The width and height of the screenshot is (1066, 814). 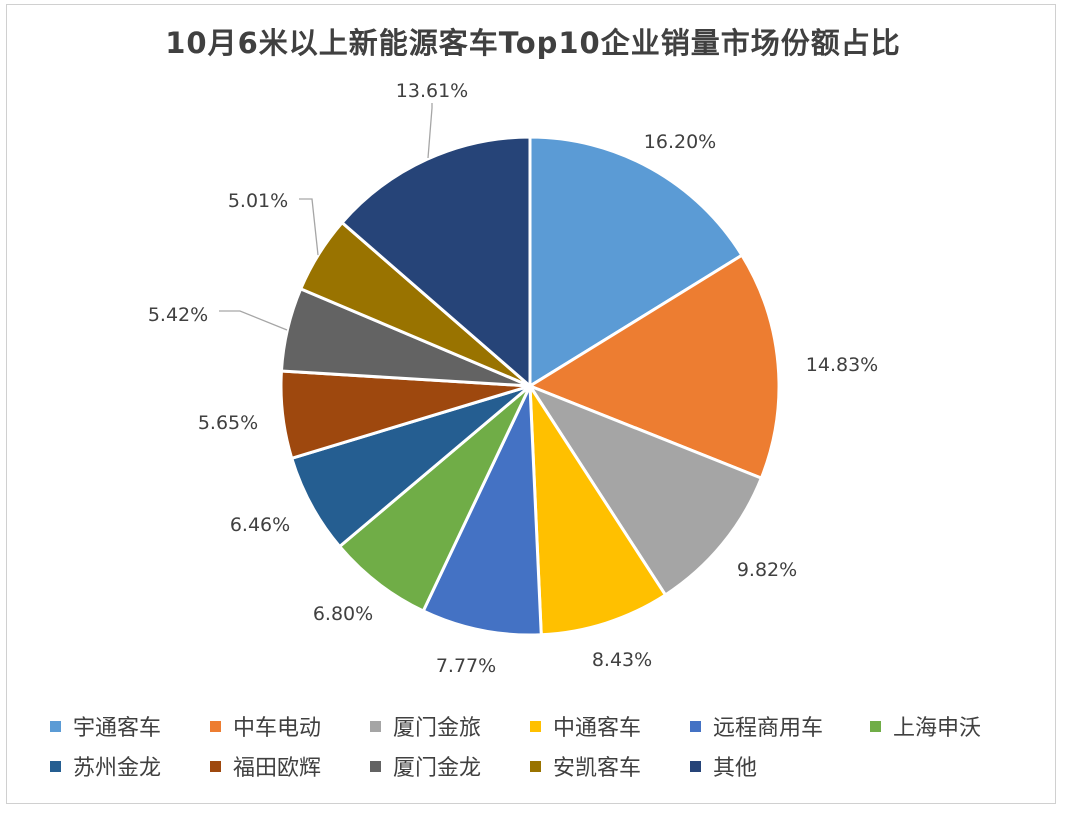 What do you see at coordinates (277, 728) in the screenshot?
I see `legend-label: 中车电动` at bounding box center [277, 728].